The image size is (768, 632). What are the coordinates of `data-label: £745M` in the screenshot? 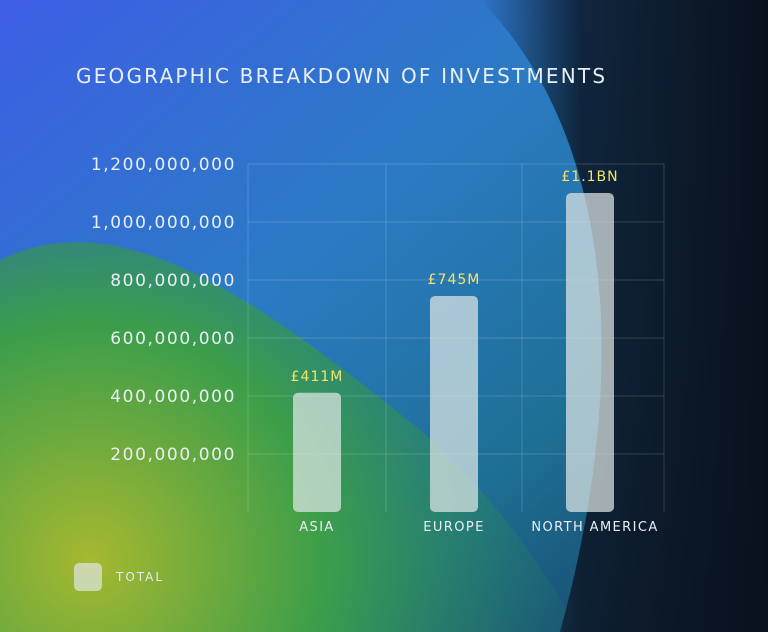 It's located at (454, 280).